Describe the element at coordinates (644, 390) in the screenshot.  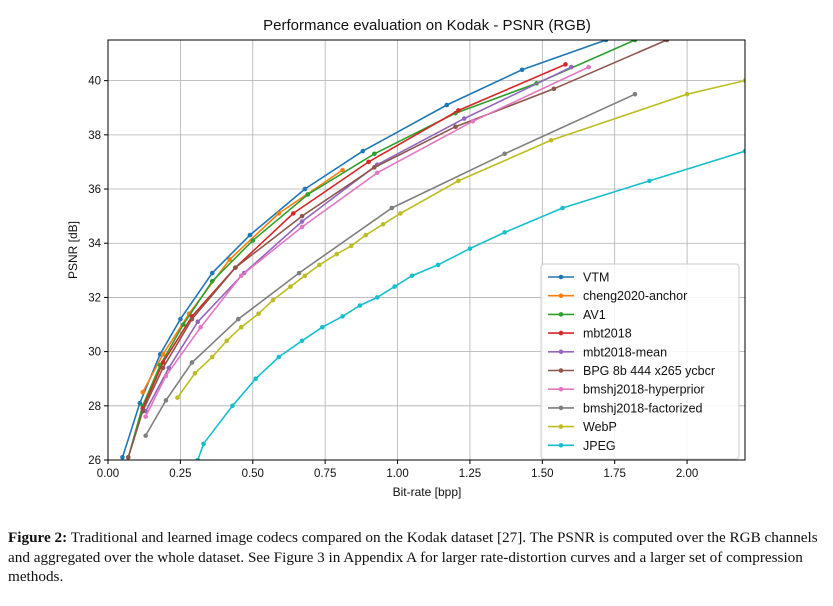
I see `legend-label: bmshj2018-hyperprior` at that location.